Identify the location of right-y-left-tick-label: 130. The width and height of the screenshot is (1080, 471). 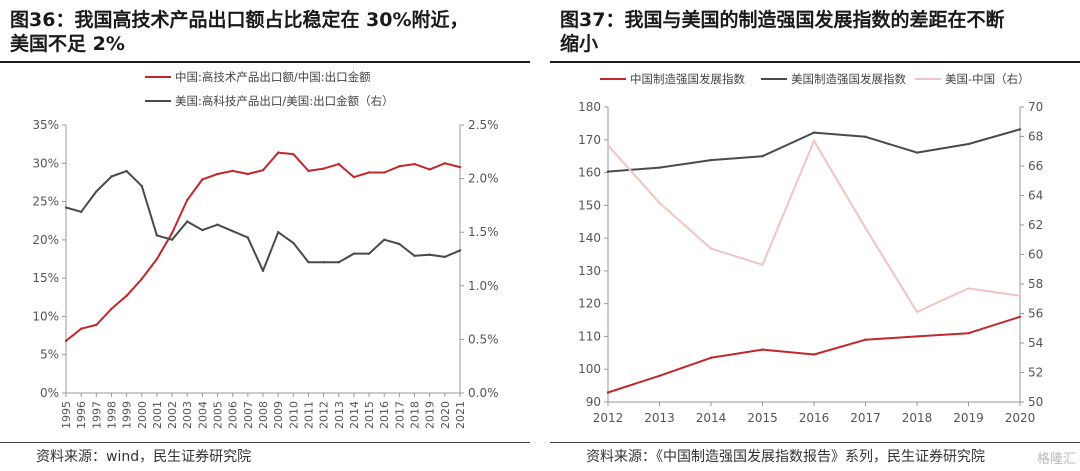
(589, 271).